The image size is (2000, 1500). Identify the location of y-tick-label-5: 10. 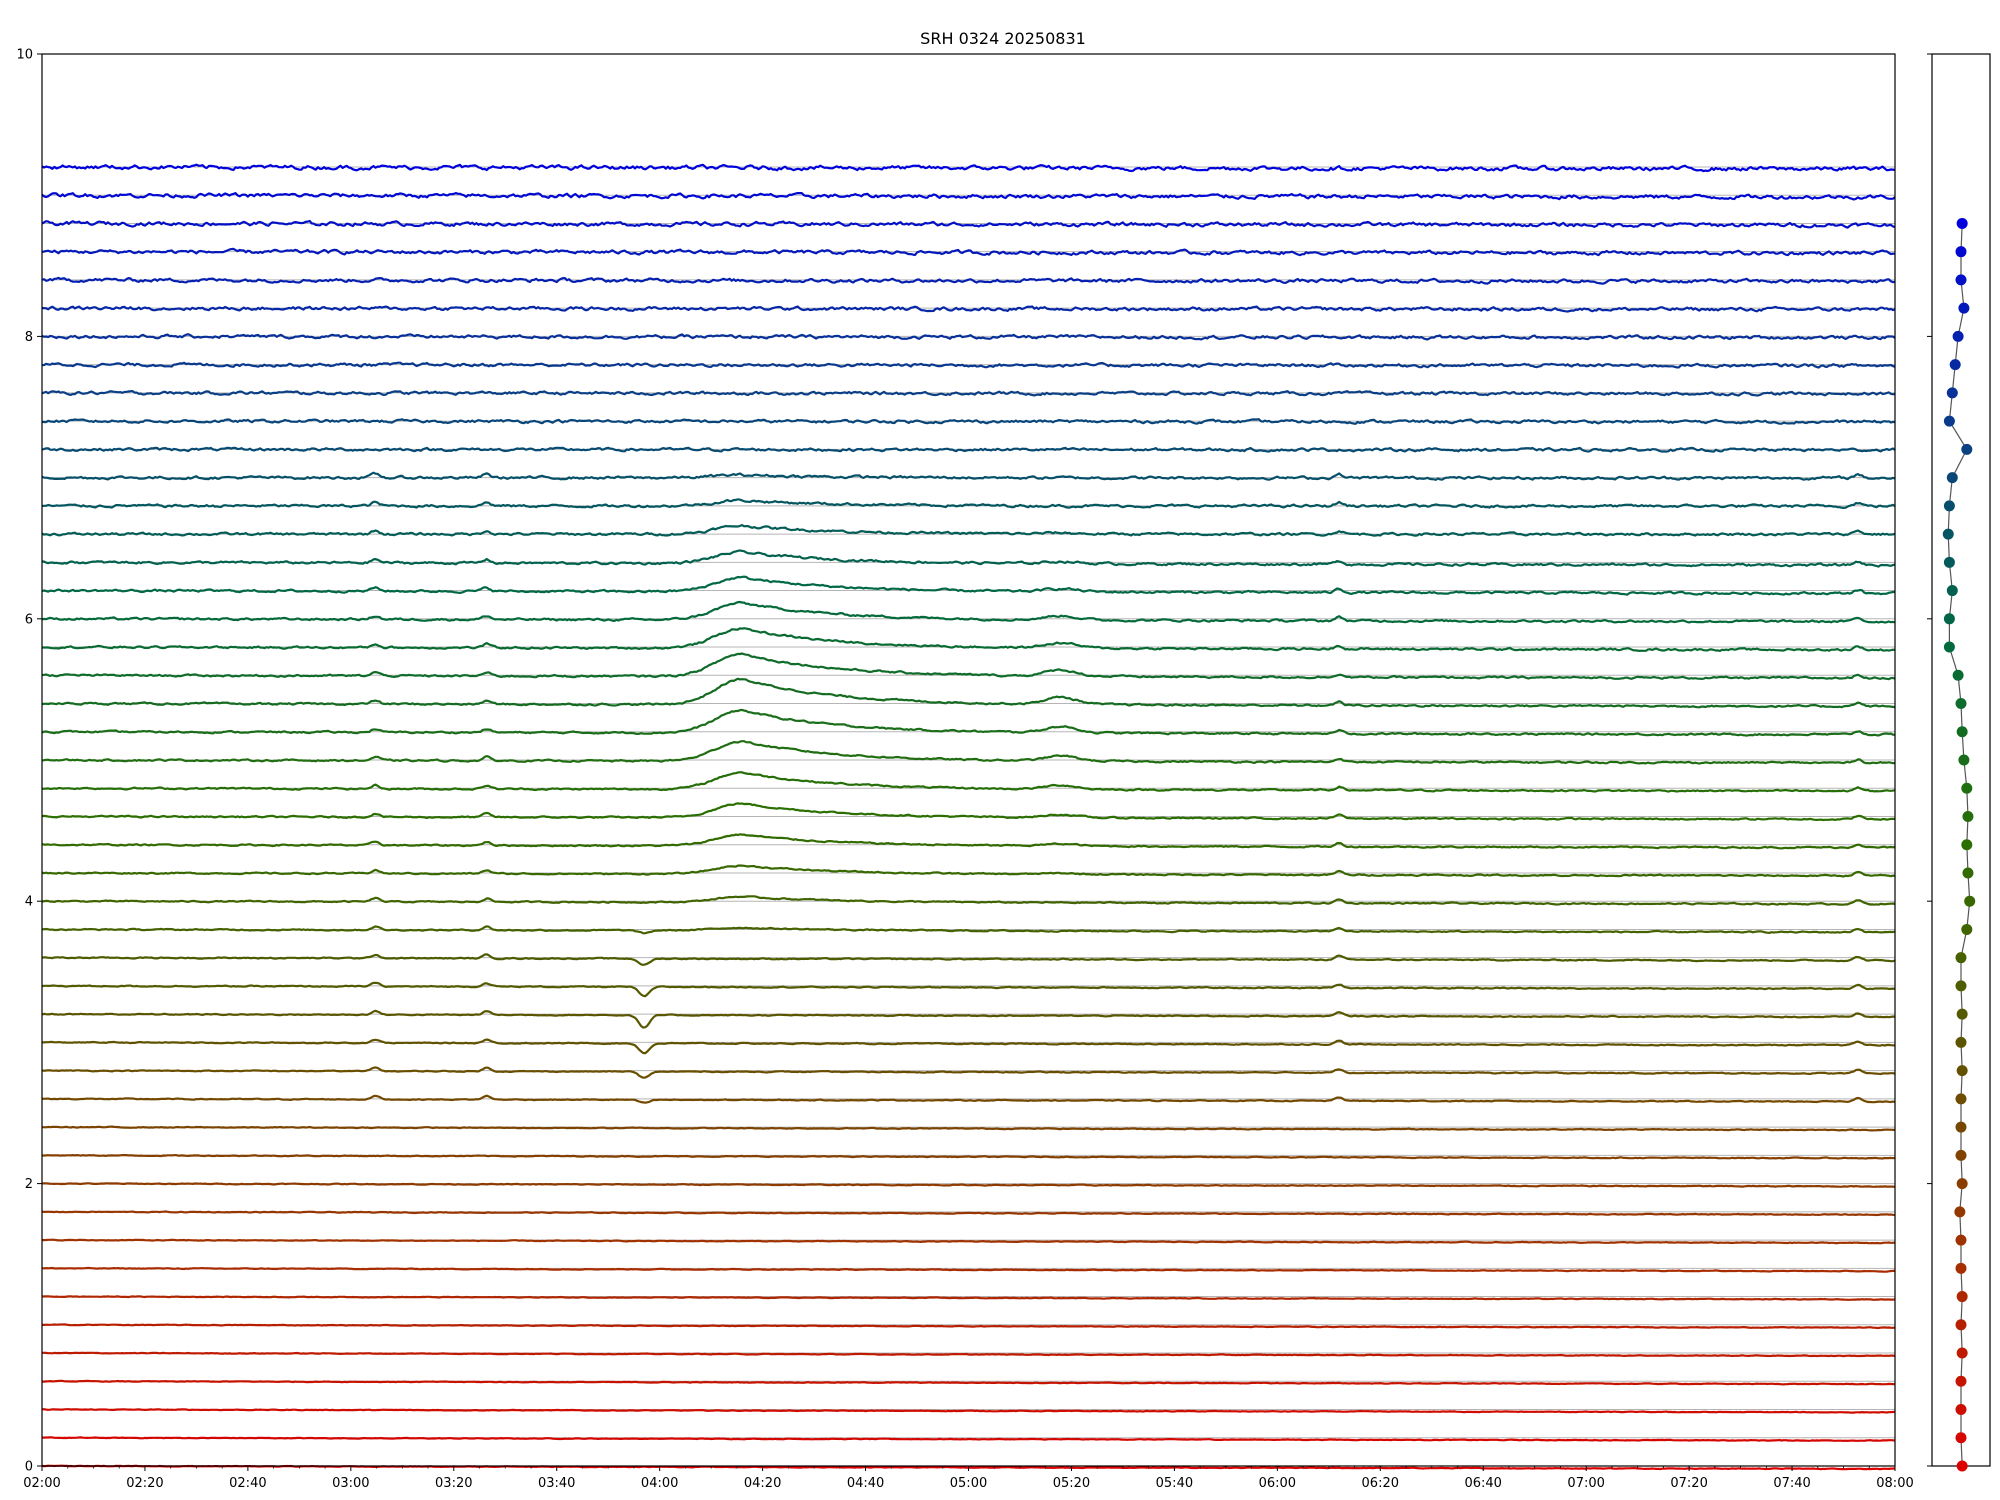
(24, 55).